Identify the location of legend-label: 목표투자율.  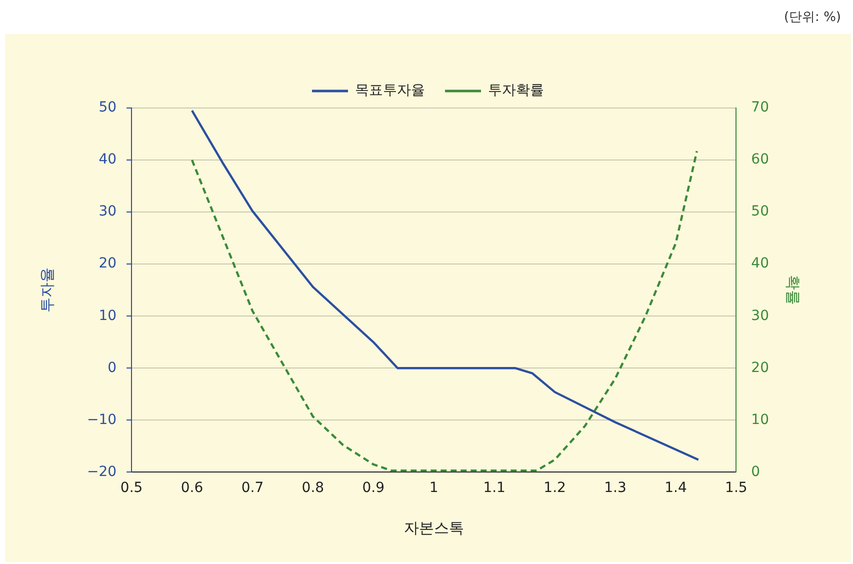
(390, 90).